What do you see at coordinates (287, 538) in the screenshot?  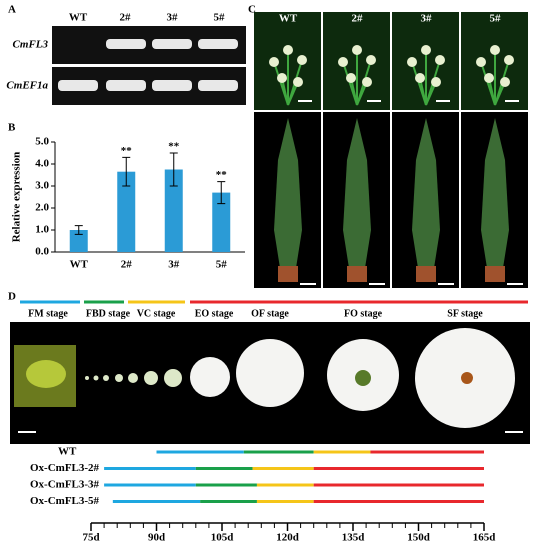 I see `x-tick-label: 120d` at bounding box center [287, 538].